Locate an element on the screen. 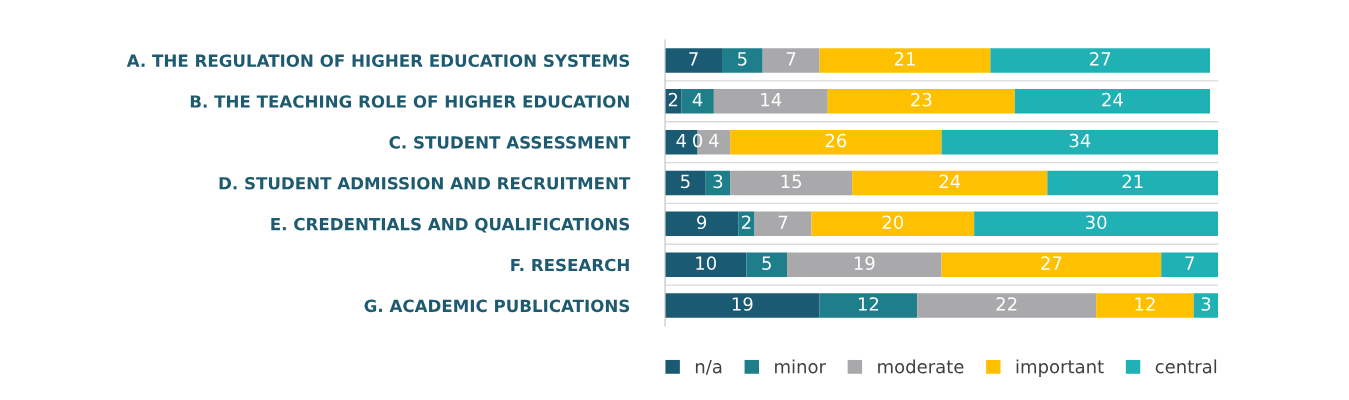 Image resolution: width=1349 pixels, height=400 pixels. y-tick-label: A. THE REGULATION OF HIGHER EDUCATION SYSTEMS is located at coordinates (378, 60).